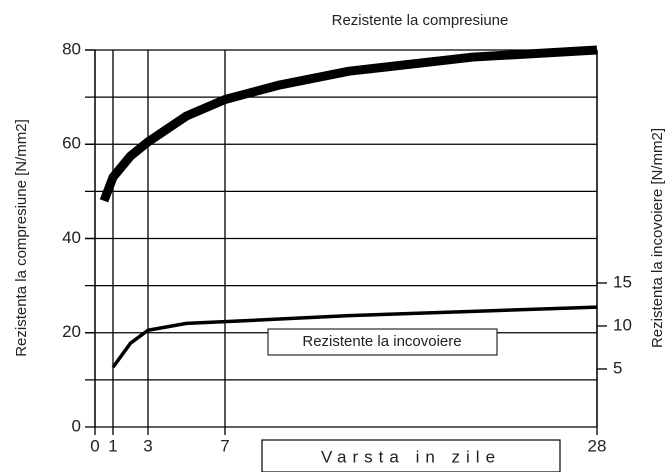  What do you see at coordinates (21, 238) in the screenshot?
I see `y-axis-label: Rezistenta la compresiune [N/mm2]` at bounding box center [21, 238].